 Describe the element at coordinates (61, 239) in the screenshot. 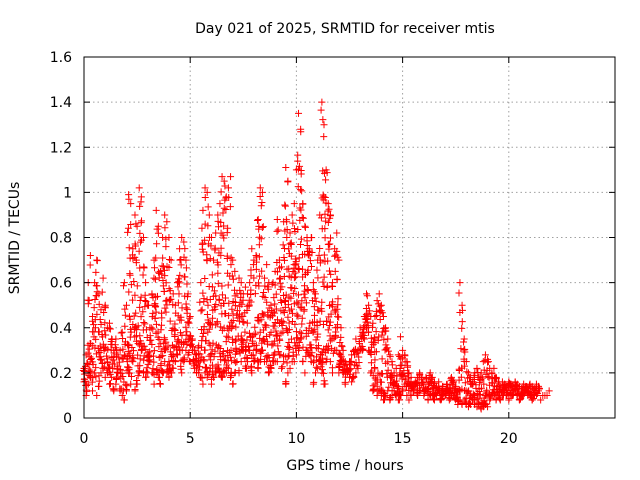

I see `y-tick-label: 0.8` at that location.